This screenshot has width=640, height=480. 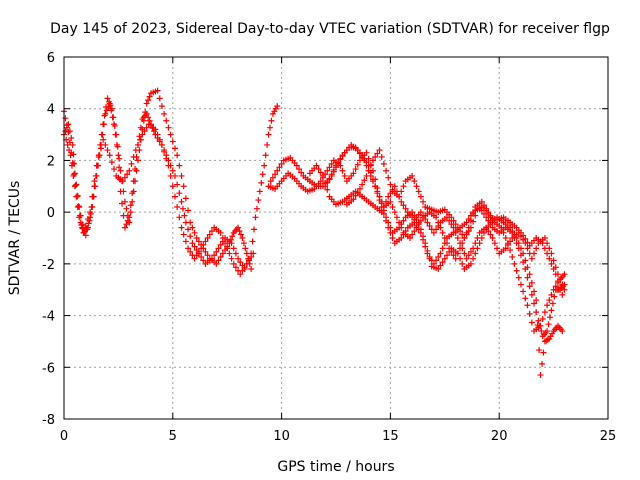 I want to click on y-tick-label: -4, so click(x=48, y=317).